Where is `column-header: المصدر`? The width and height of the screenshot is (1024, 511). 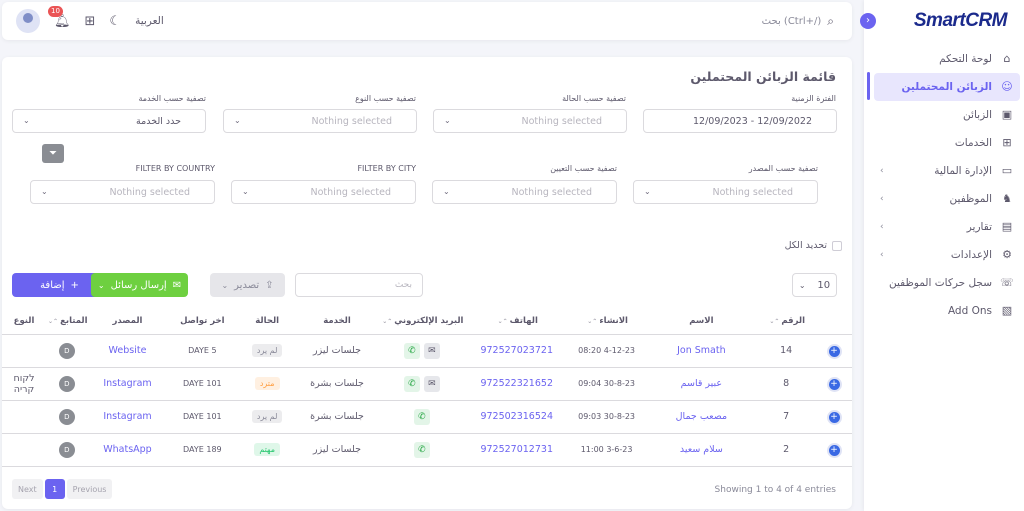
column-header: المصدر is located at coordinates (127, 321).